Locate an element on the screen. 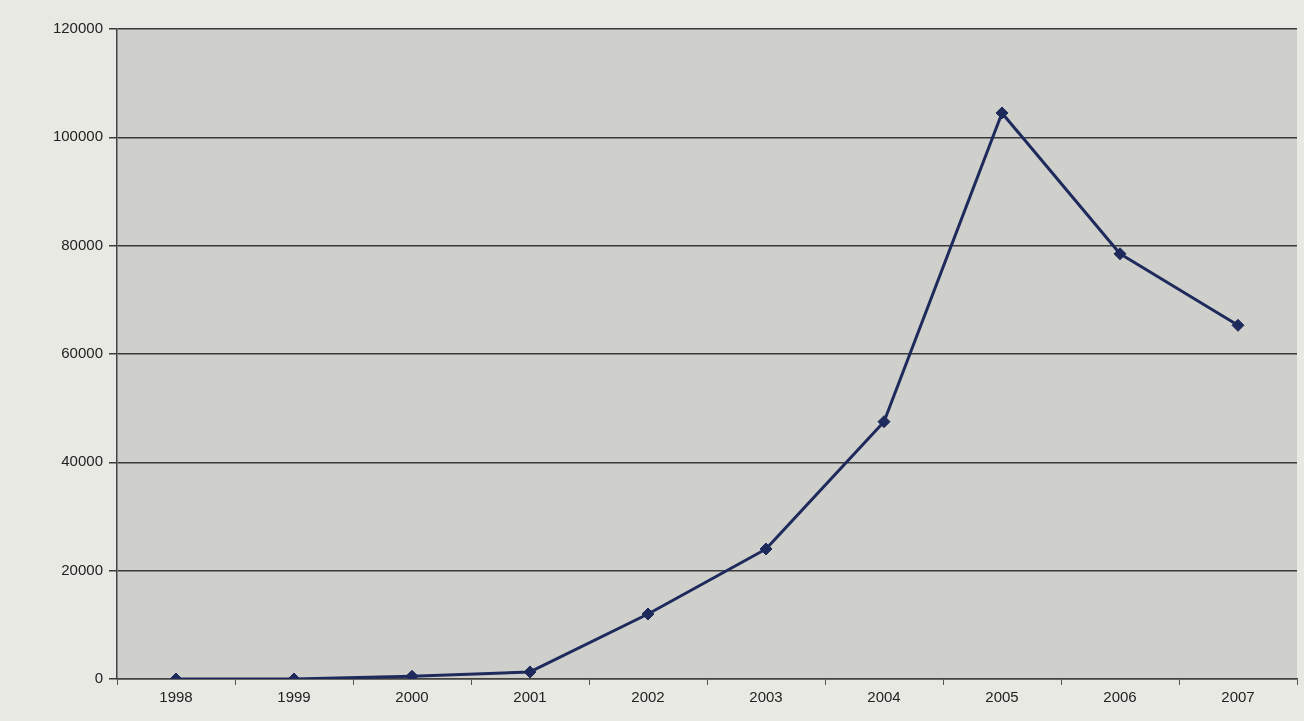  x-tick-label: 2000 is located at coordinates (412, 697).